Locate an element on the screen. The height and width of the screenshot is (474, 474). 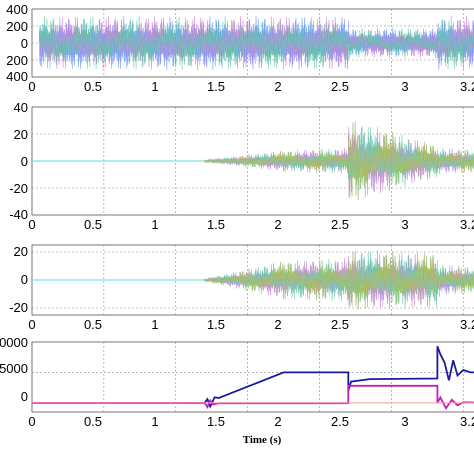
p4-xtick-6: 3 is located at coordinates (404, 421).